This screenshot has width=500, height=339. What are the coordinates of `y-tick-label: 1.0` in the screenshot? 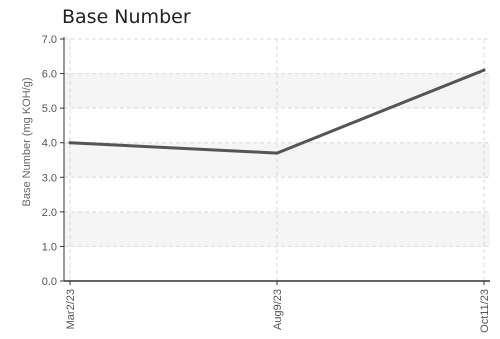 It's located at (49, 247).